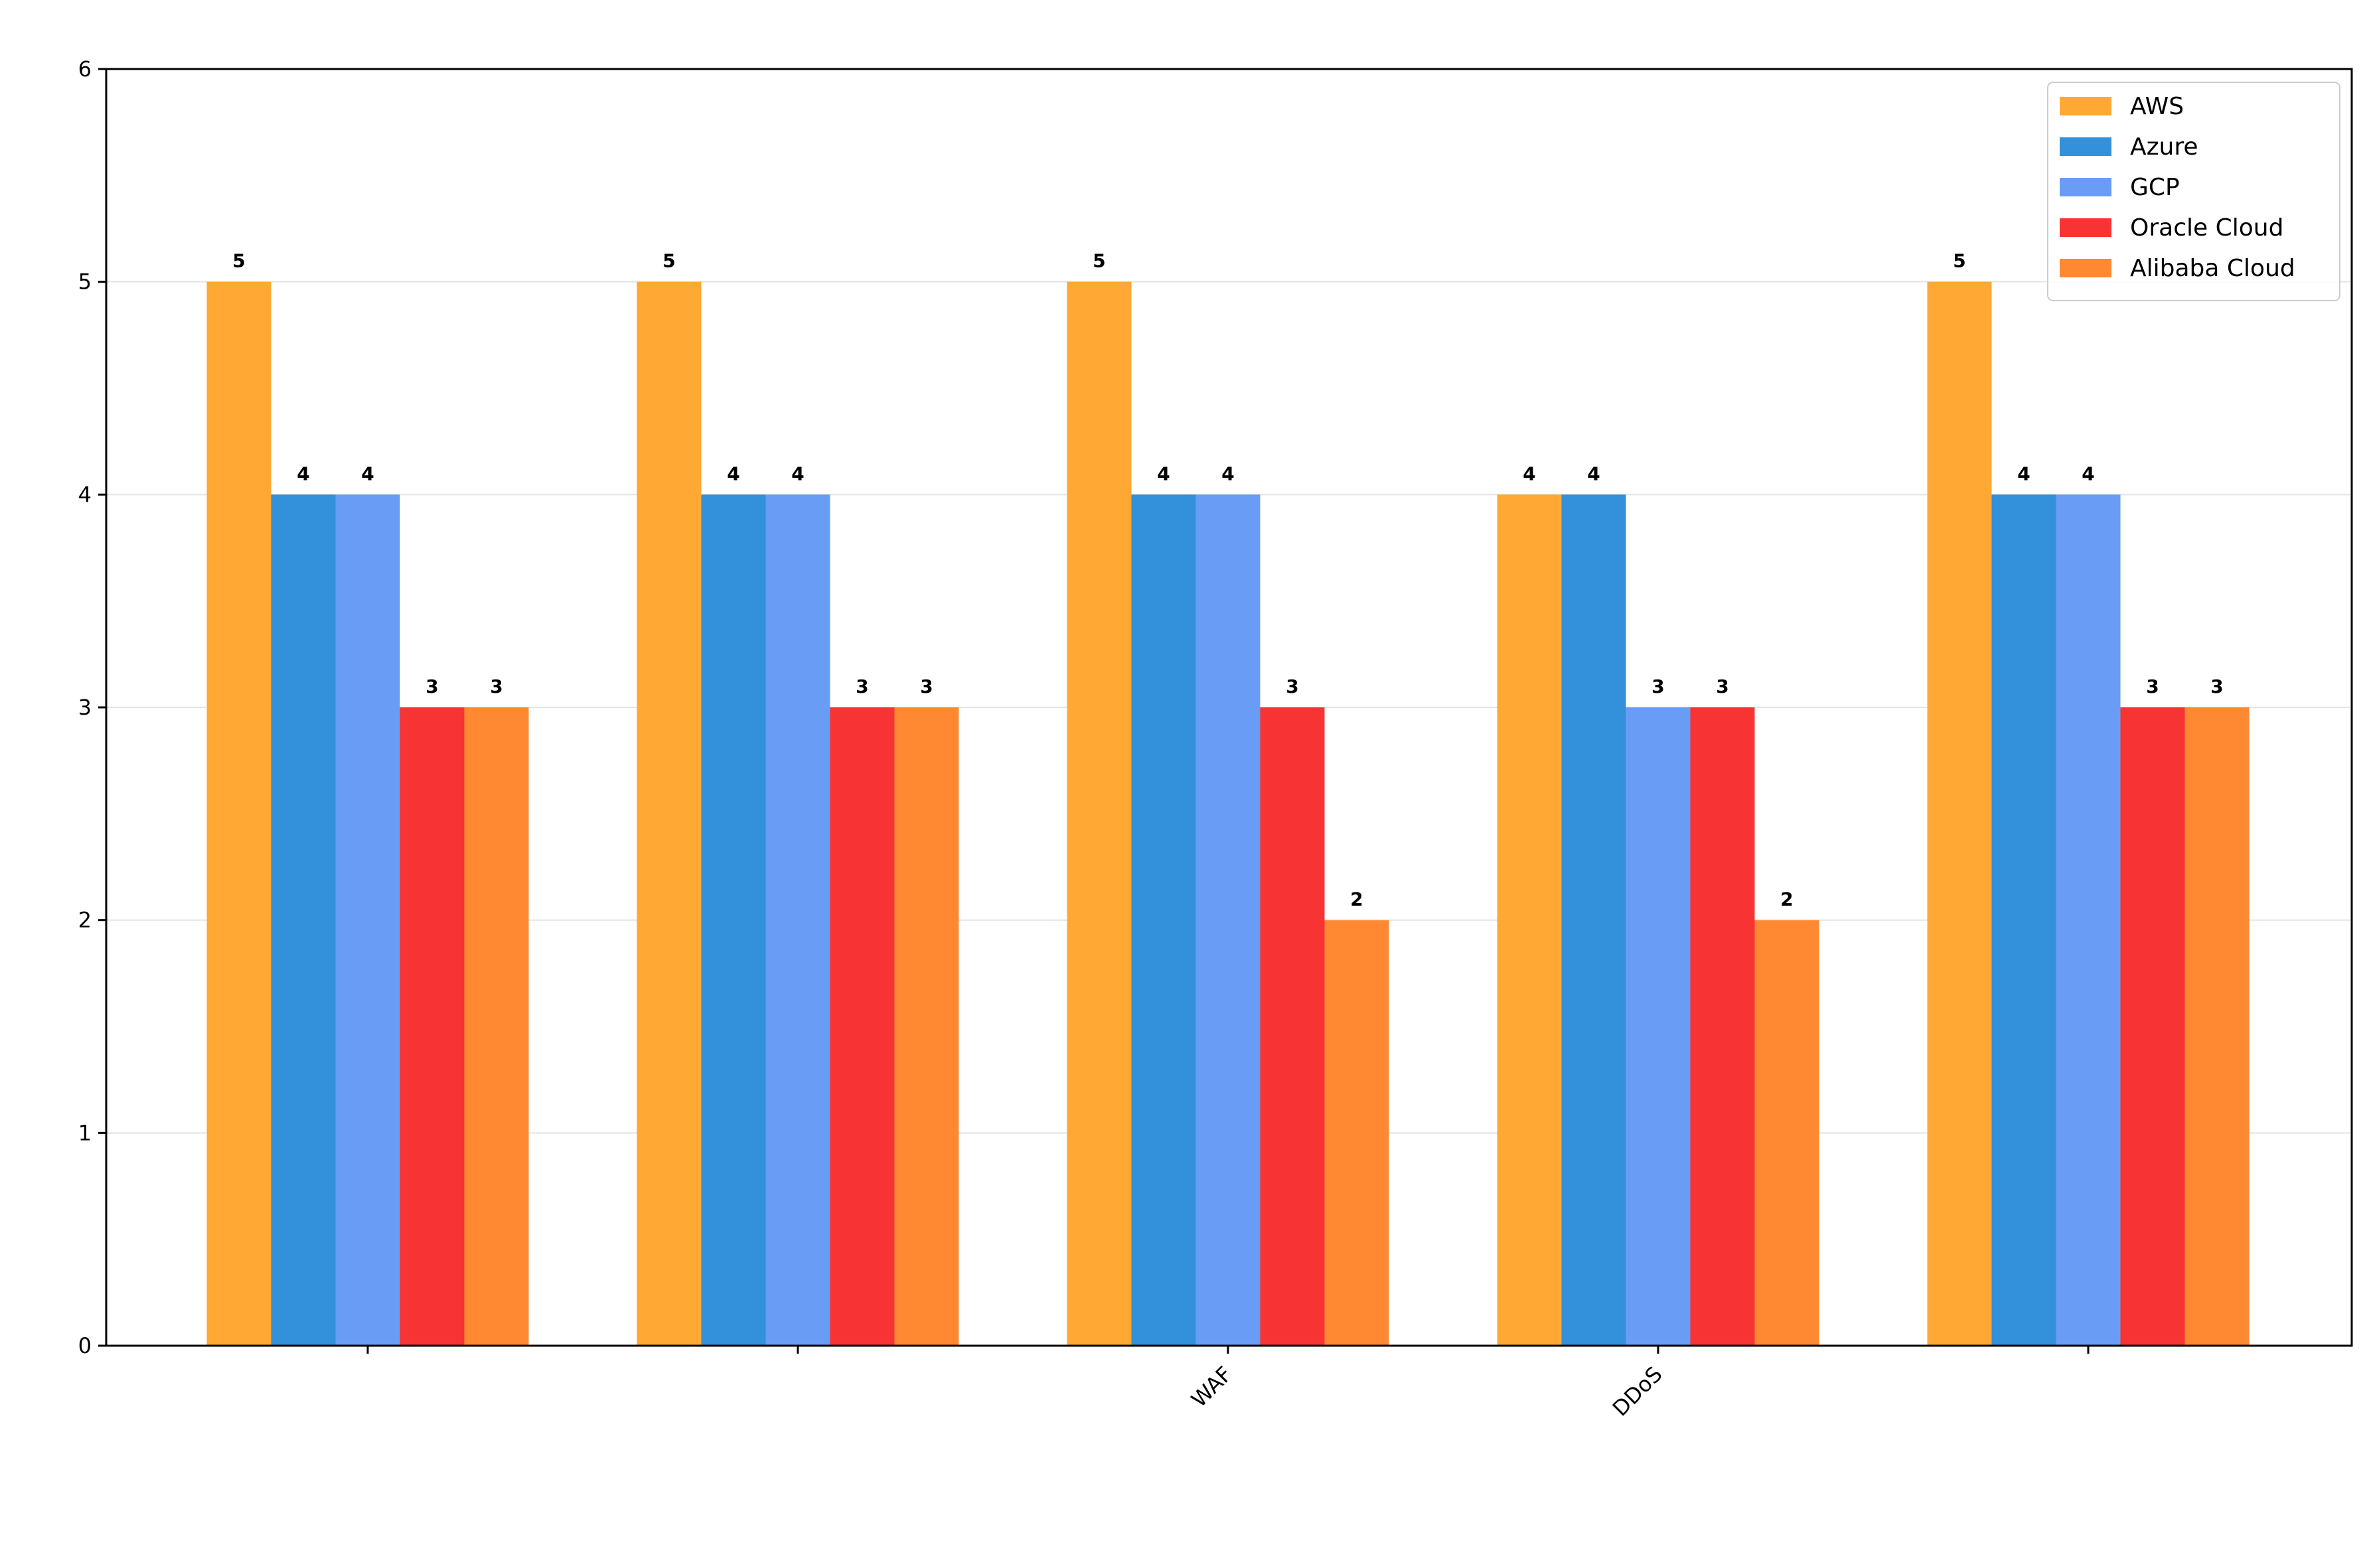  Describe the element at coordinates (85, 282) in the screenshot. I see `y-tick-label: 5` at that location.